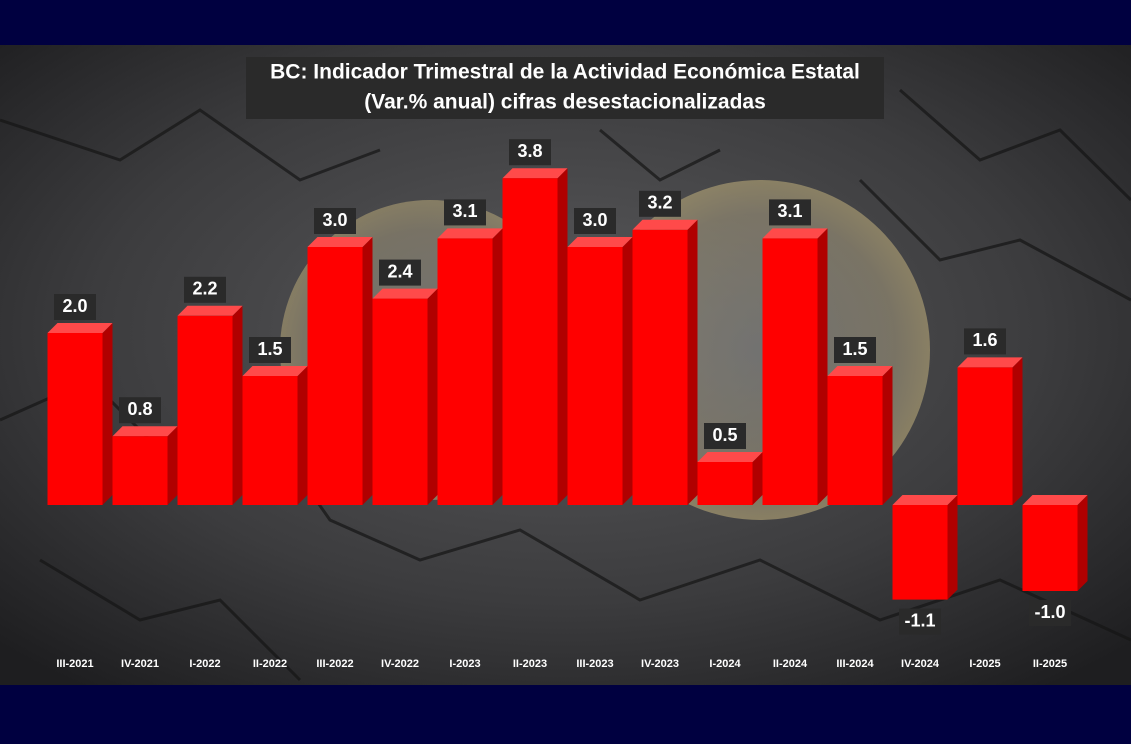 The width and height of the screenshot is (1131, 744). I want to click on x-tick-label: II-2025, so click(1050, 664).